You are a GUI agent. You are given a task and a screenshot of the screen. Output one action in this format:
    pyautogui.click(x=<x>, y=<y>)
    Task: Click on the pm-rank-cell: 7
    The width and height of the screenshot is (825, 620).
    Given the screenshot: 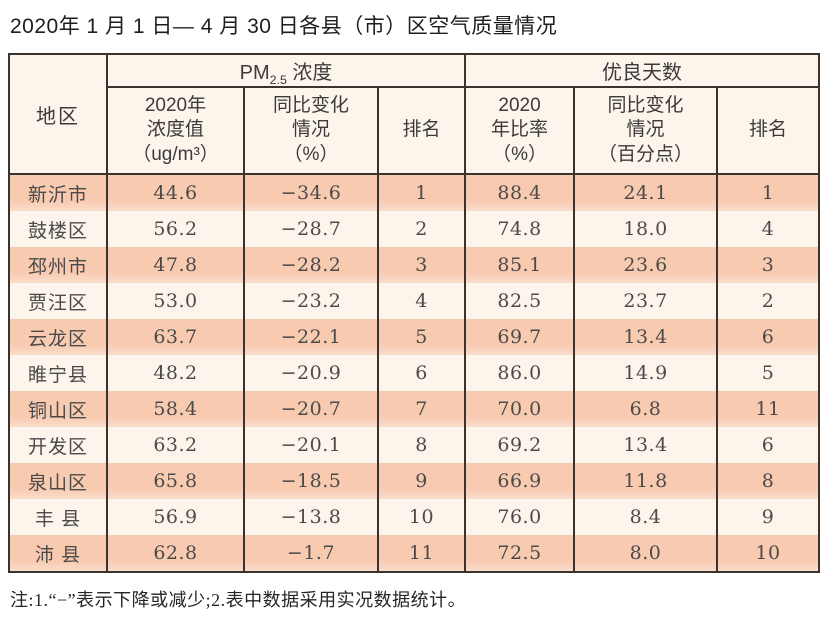 What is the action you would take?
    pyautogui.click(x=421, y=409)
    